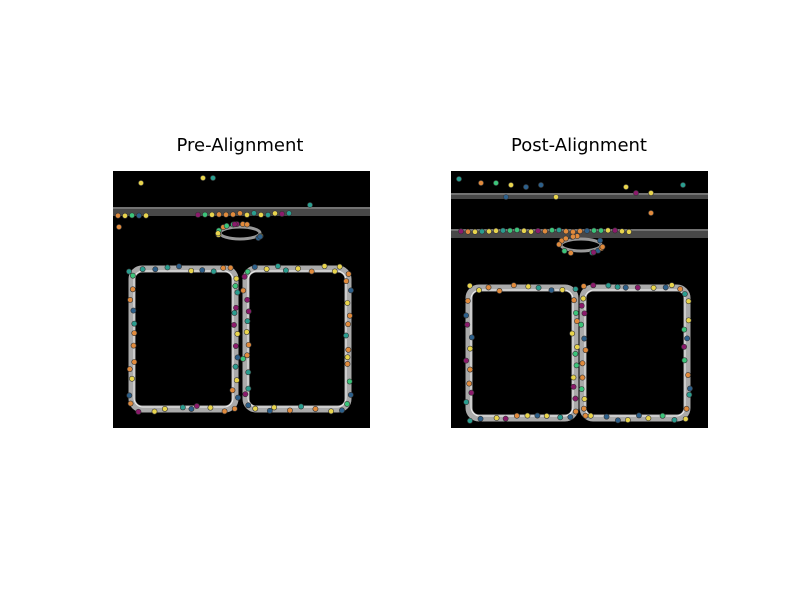  What do you see at coordinates (240, 145) in the screenshot?
I see `panel-title: Pre-Alignment` at bounding box center [240, 145].